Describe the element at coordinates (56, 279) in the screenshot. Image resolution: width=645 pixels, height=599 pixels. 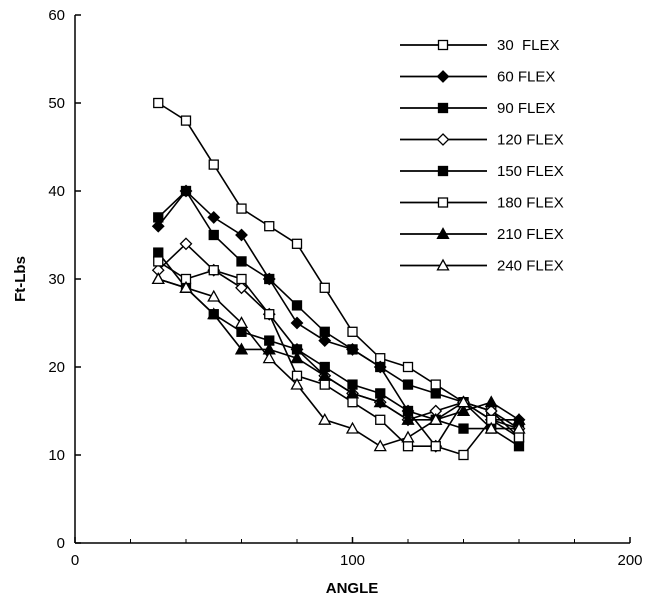
I see `y-tick-label: 30` at that location.